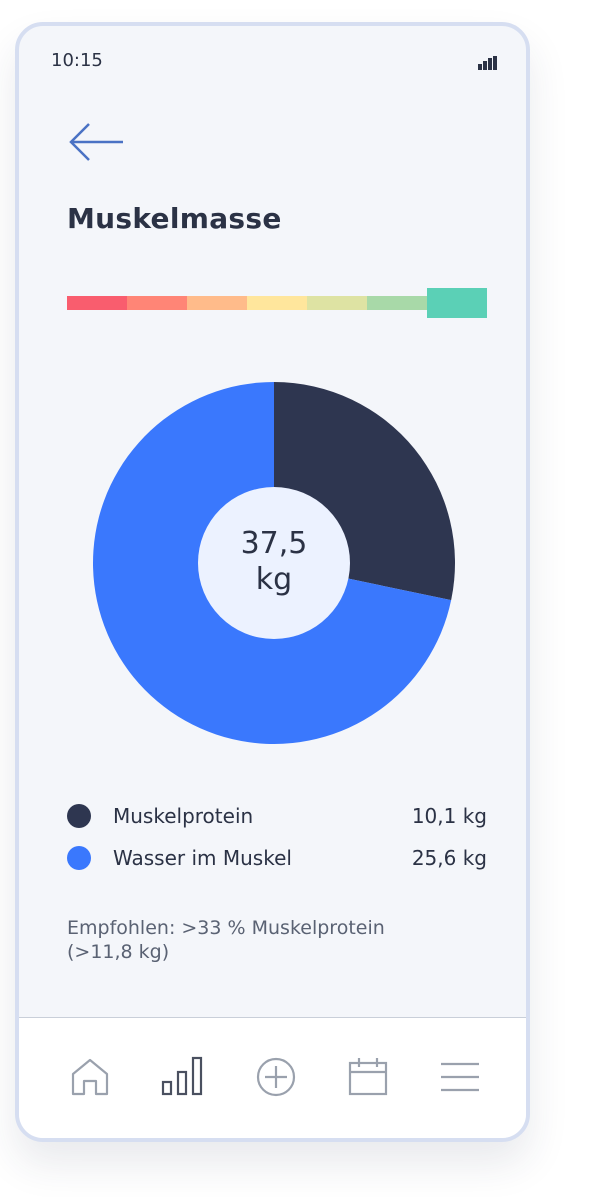 The width and height of the screenshot is (595, 1197). I want to click on bar-chart-icon, so click(182, 1077).